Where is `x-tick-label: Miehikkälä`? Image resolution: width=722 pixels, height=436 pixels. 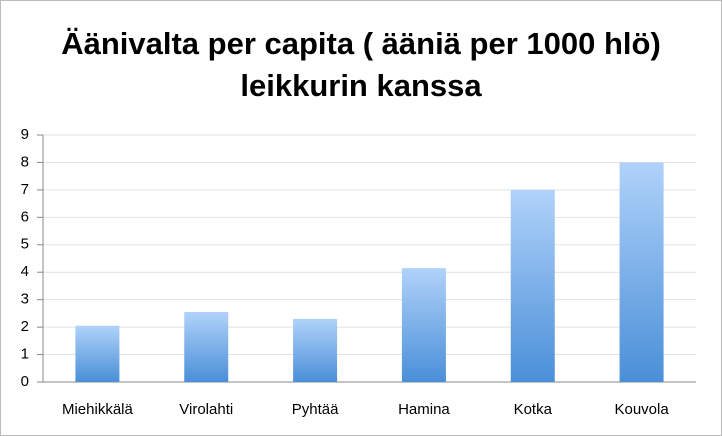 x-tick-label: Miehikkälä is located at coordinates (98, 409).